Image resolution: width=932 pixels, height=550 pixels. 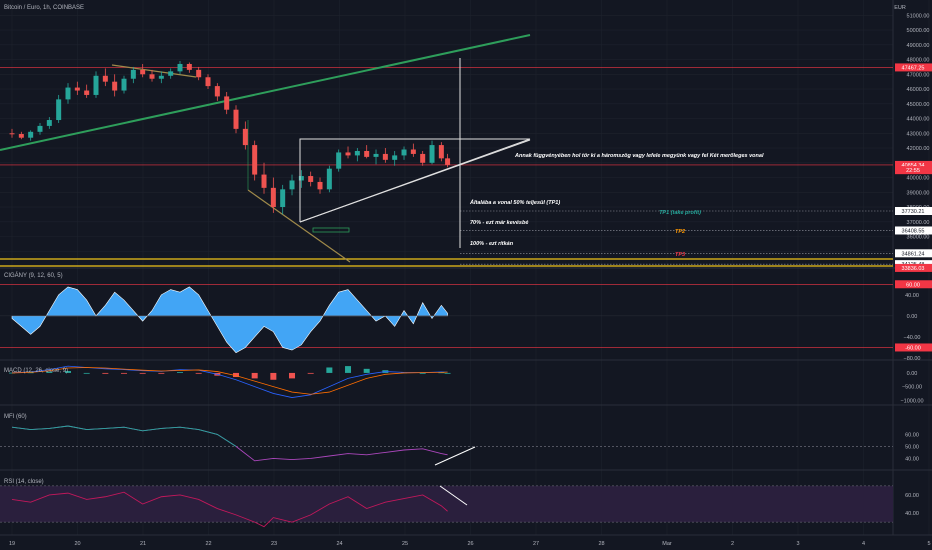 I want to click on price-level-tag: 40854.34, so click(x=913, y=164).